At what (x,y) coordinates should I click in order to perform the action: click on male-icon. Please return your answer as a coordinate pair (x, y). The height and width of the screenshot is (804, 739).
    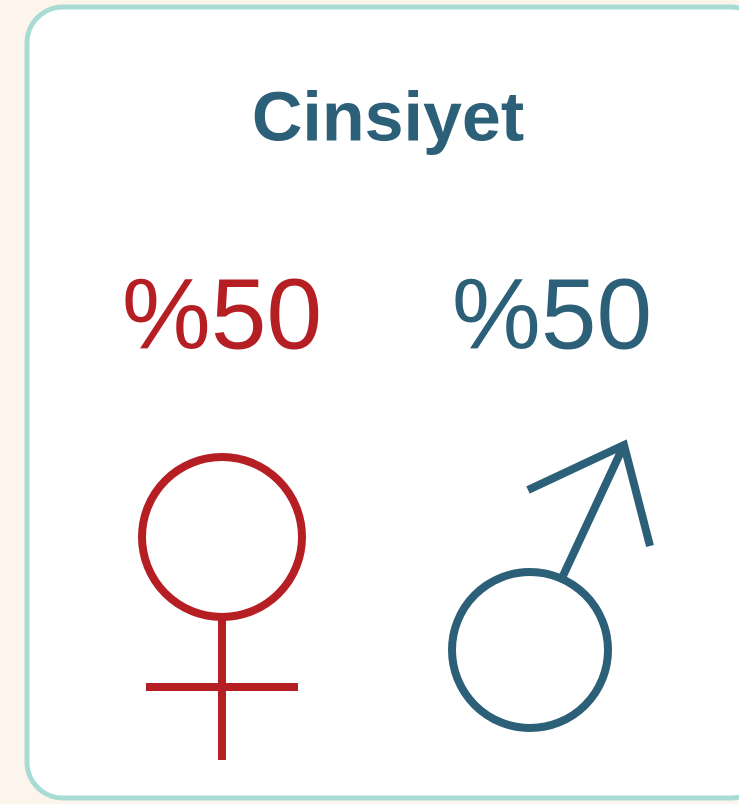
    Looking at the image, I should click on (551, 585).